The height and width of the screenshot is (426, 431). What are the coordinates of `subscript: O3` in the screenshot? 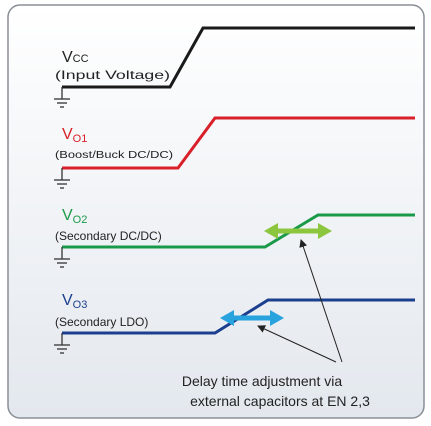 It's located at (80, 305).